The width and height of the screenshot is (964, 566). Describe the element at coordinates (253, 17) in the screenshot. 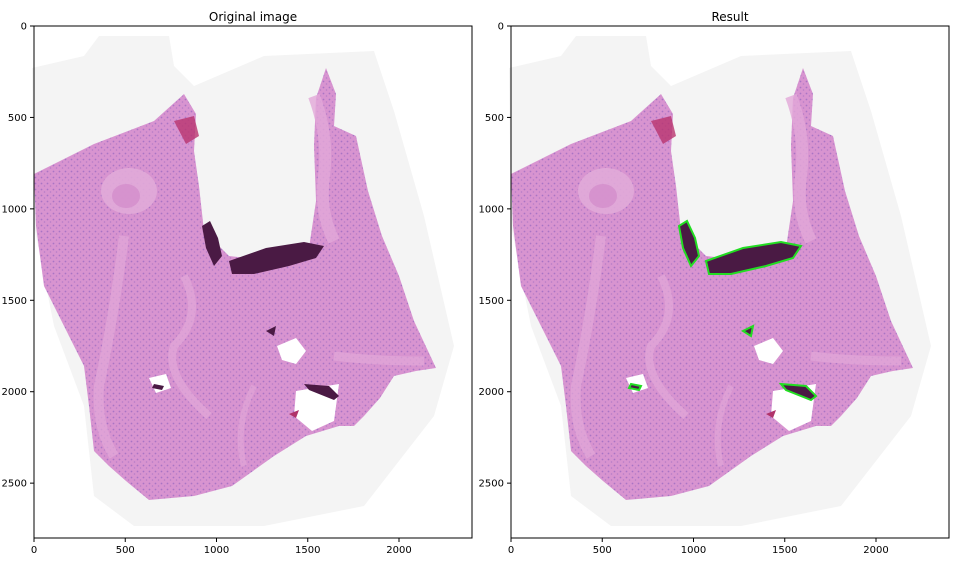

I see `panel-title-original: Original image` at that location.